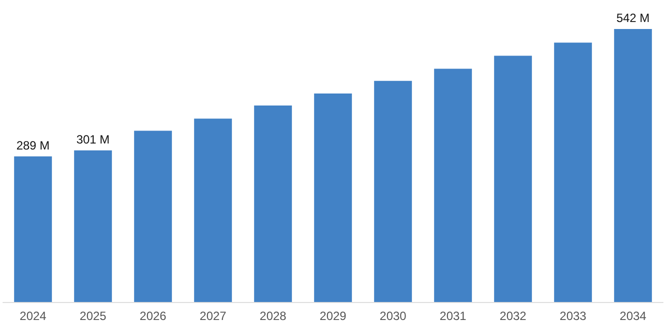 Image resolution: width=668 pixels, height=334 pixels. What do you see at coordinates (393, 316) in the screenshot?
I see `x-tick-label: 2030` at bounding box center [393, 316].